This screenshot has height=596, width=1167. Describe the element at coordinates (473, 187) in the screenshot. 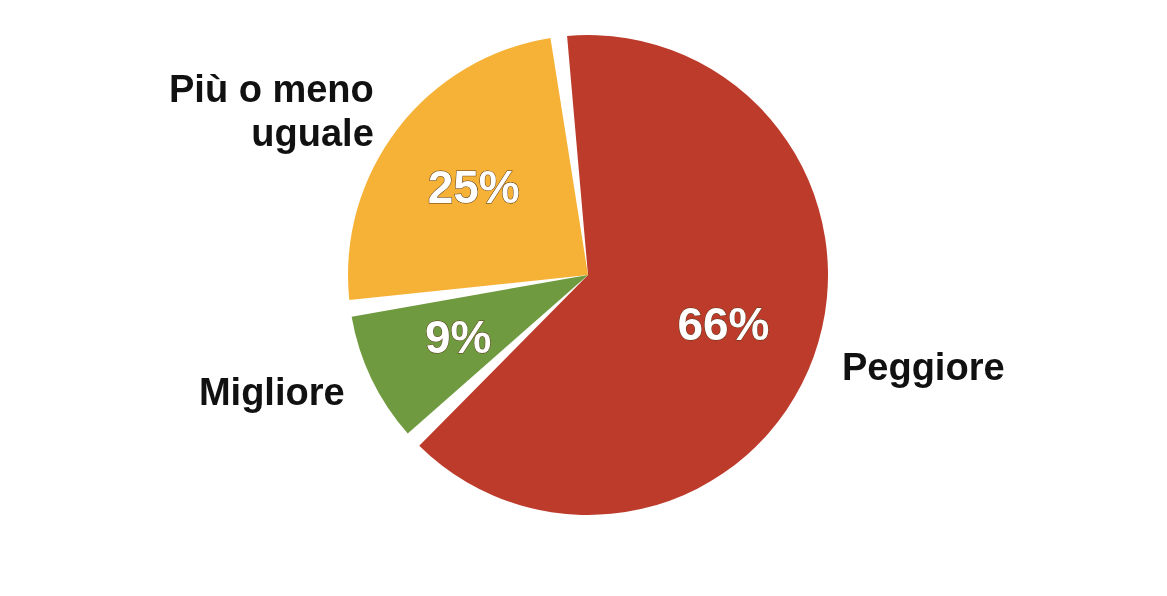

I see `data-label: 25%` at that location.